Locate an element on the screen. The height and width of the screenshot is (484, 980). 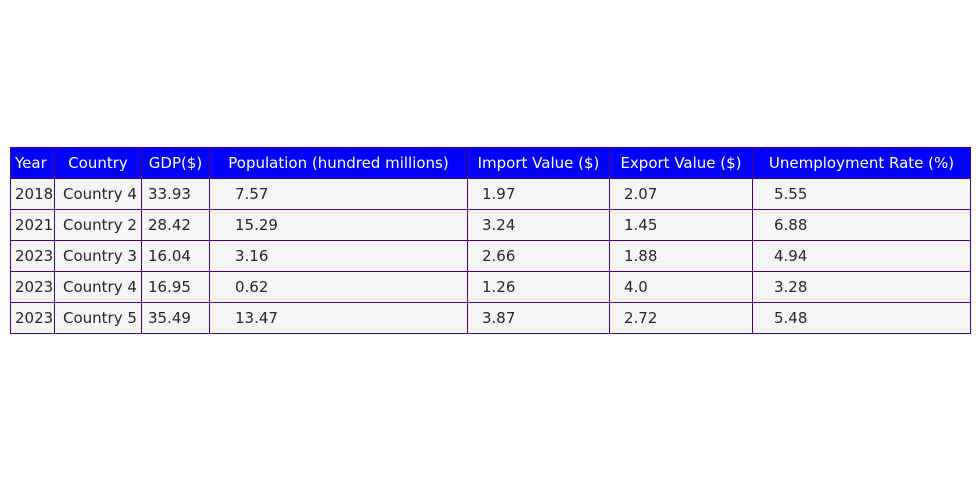
cell-import-value: 3.24 is located at coordinates (538, 225).